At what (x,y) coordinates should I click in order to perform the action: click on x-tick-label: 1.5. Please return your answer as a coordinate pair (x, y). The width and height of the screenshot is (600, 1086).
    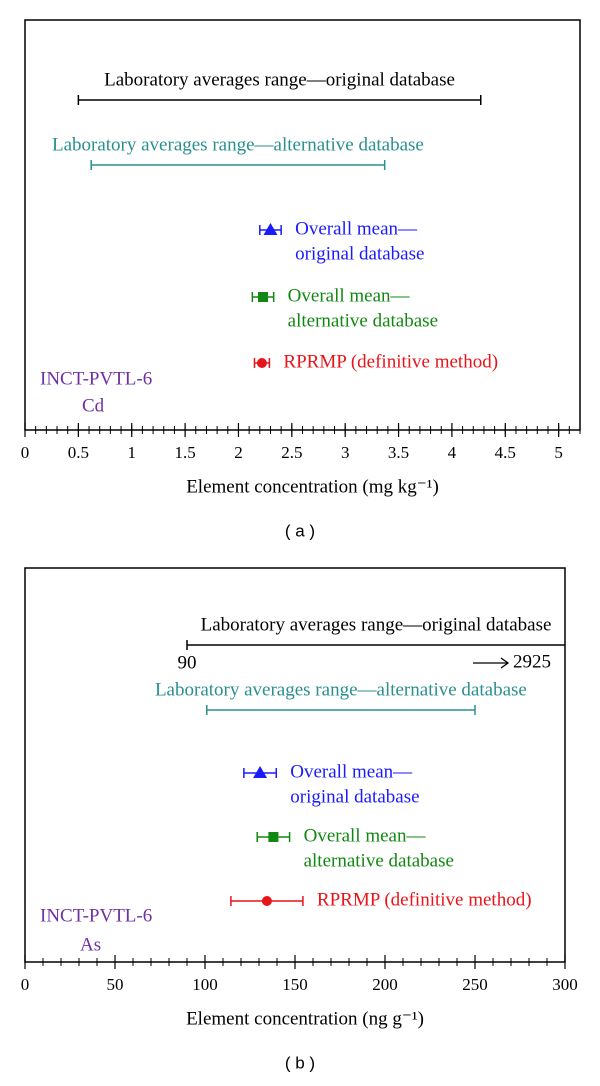
    Looking at the image, I should click on (184, 452).